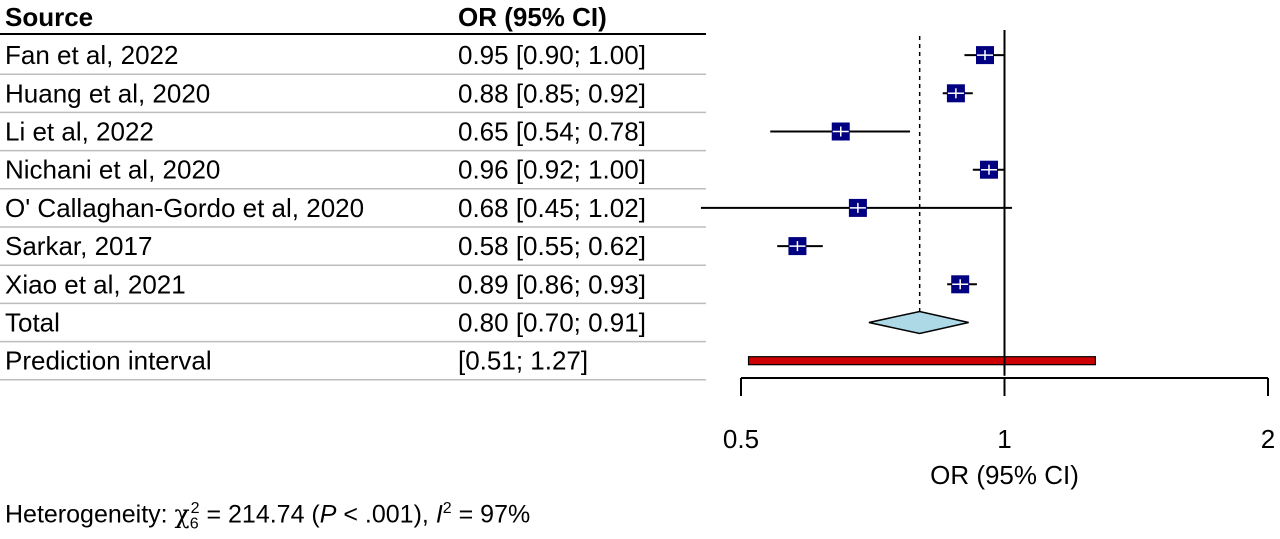 The image size is (1280, 539). Describe the element at coordinates (491, 514) in the screenshot. I see `het-i-value: = 97%` at that location.